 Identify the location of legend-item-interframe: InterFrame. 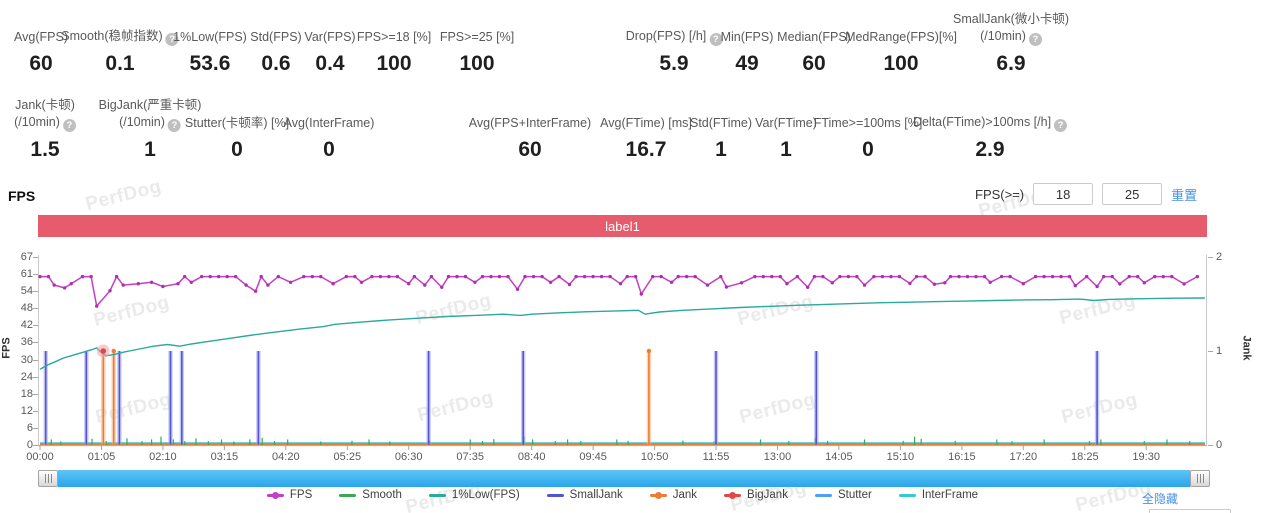
(938, 495).